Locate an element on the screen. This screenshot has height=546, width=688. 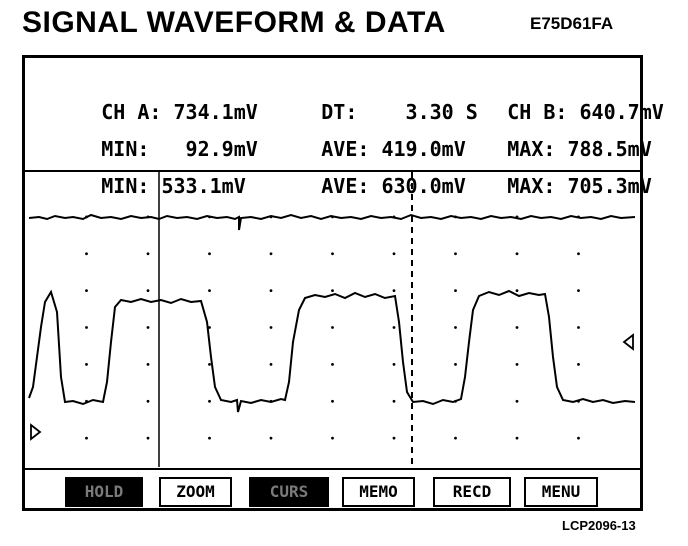
hold-label: HOLD is located at coordinates (104, 491).